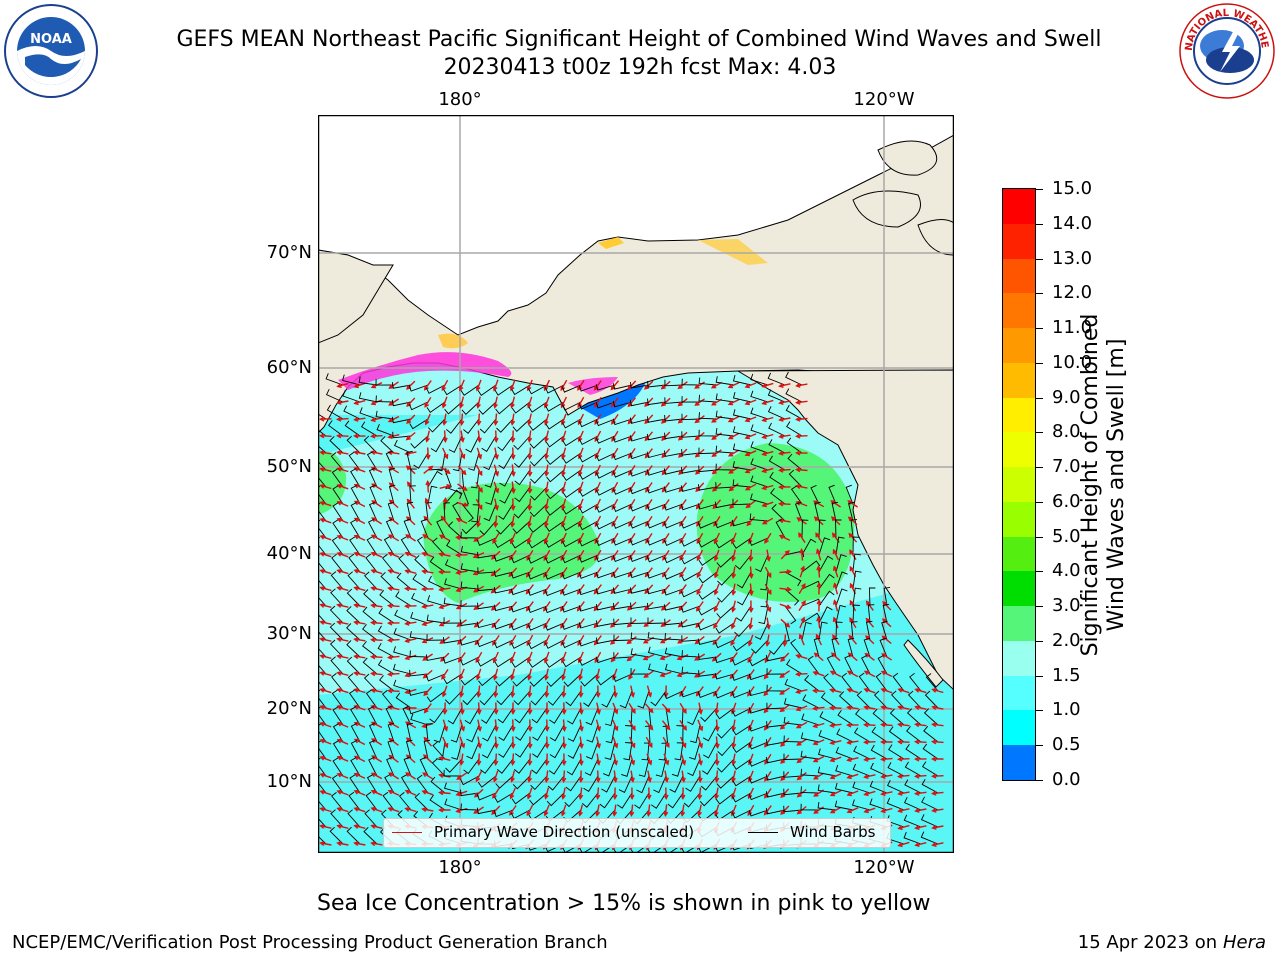 Image resolution: width=1280 pixels, height=960 pixels. What do you see at coordinates (1066, 501) in the screenshot?
I see `colorbar-tick-label: 6.0` at bounding box center [1066, 501].